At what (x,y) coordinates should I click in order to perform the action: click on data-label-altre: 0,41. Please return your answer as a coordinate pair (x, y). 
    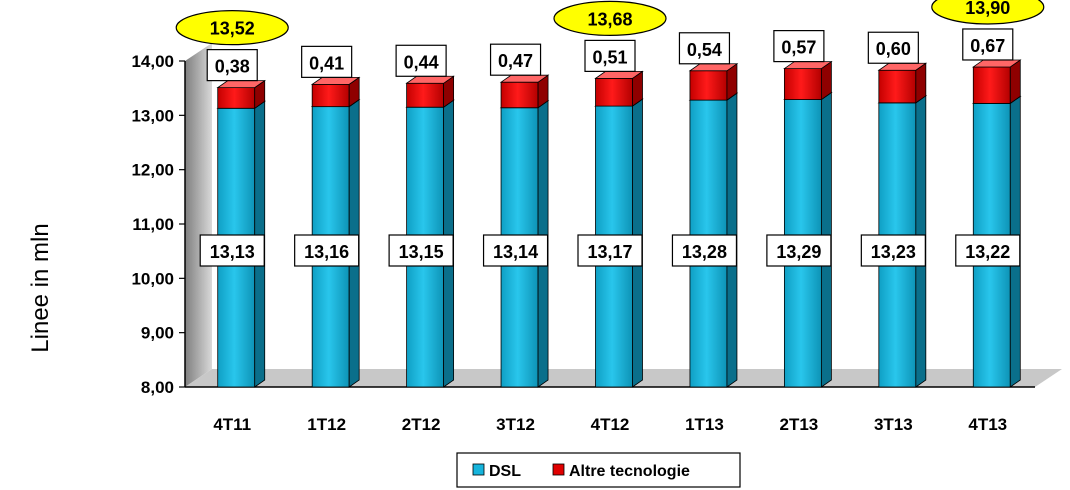
    Looking at the image, I should click on (326, 63).